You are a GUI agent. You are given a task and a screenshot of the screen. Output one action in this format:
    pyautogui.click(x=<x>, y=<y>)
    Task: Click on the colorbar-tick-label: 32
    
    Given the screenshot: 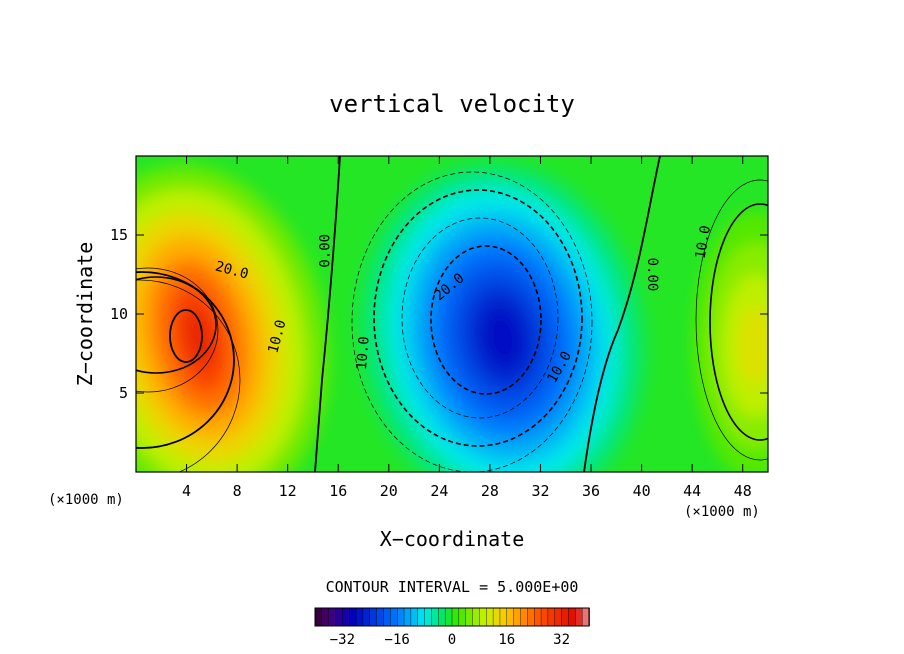 What is the action you would take?
    pyautogui.click(x=561, y=640)
    